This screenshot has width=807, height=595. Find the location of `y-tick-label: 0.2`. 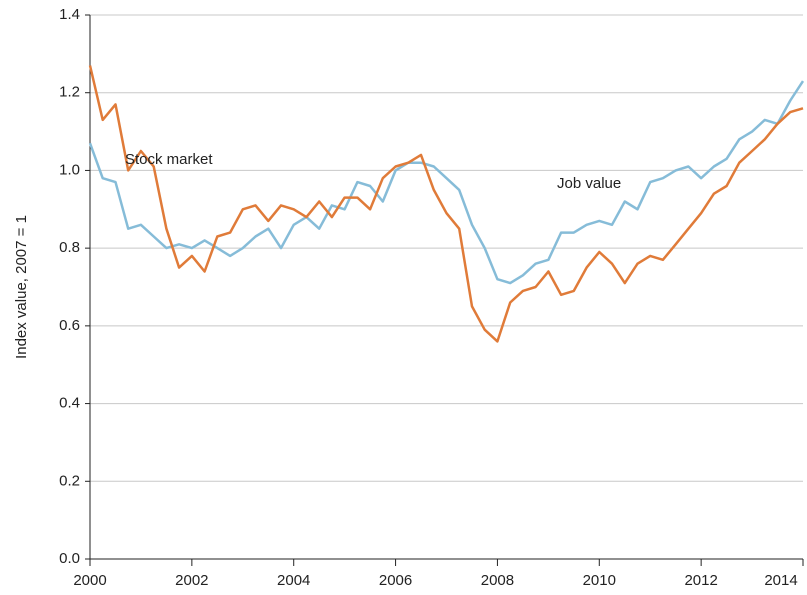

y-tick-label: 0.2 is located at coordinates (69, 480).